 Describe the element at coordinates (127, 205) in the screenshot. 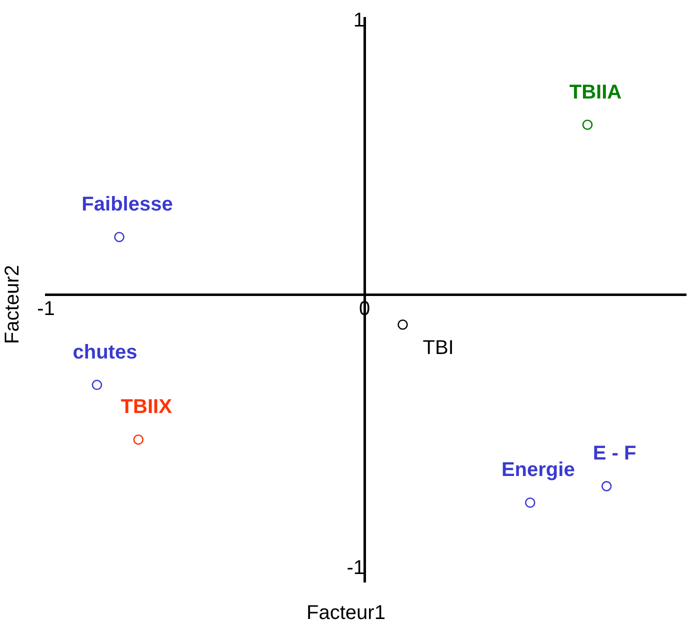

I see `series-label: Faiblesse` at that location.